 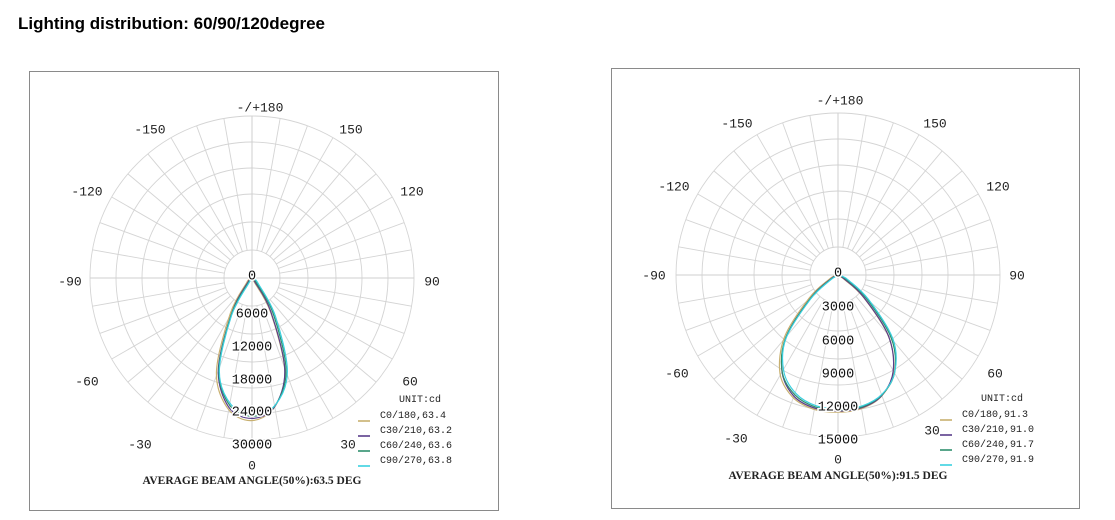 I want to click on legend-label-c60-240-63-6: C60/240,63.6, so click(x=416, y=446).